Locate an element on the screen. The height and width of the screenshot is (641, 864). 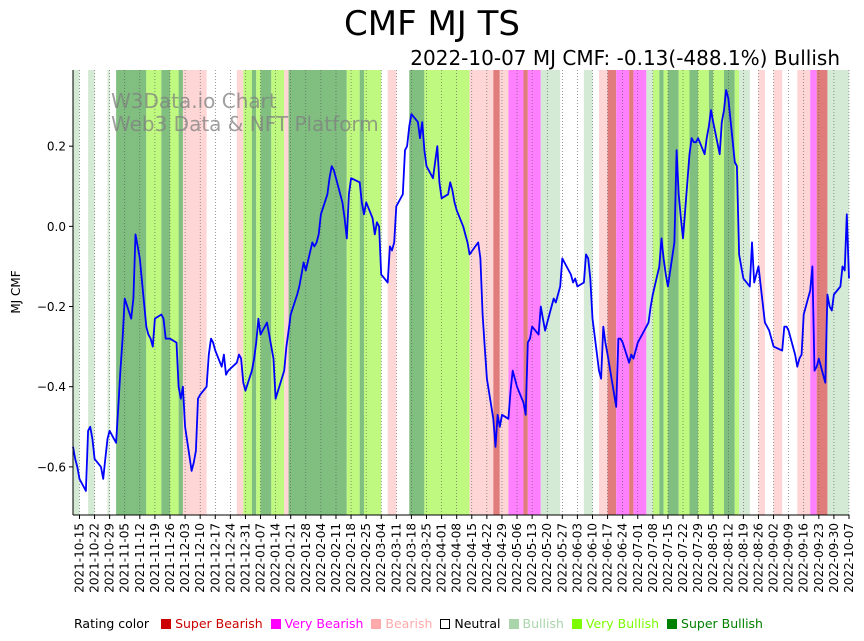
x-tick-label: 2022-09-30 is located at coordinates (834, 558).